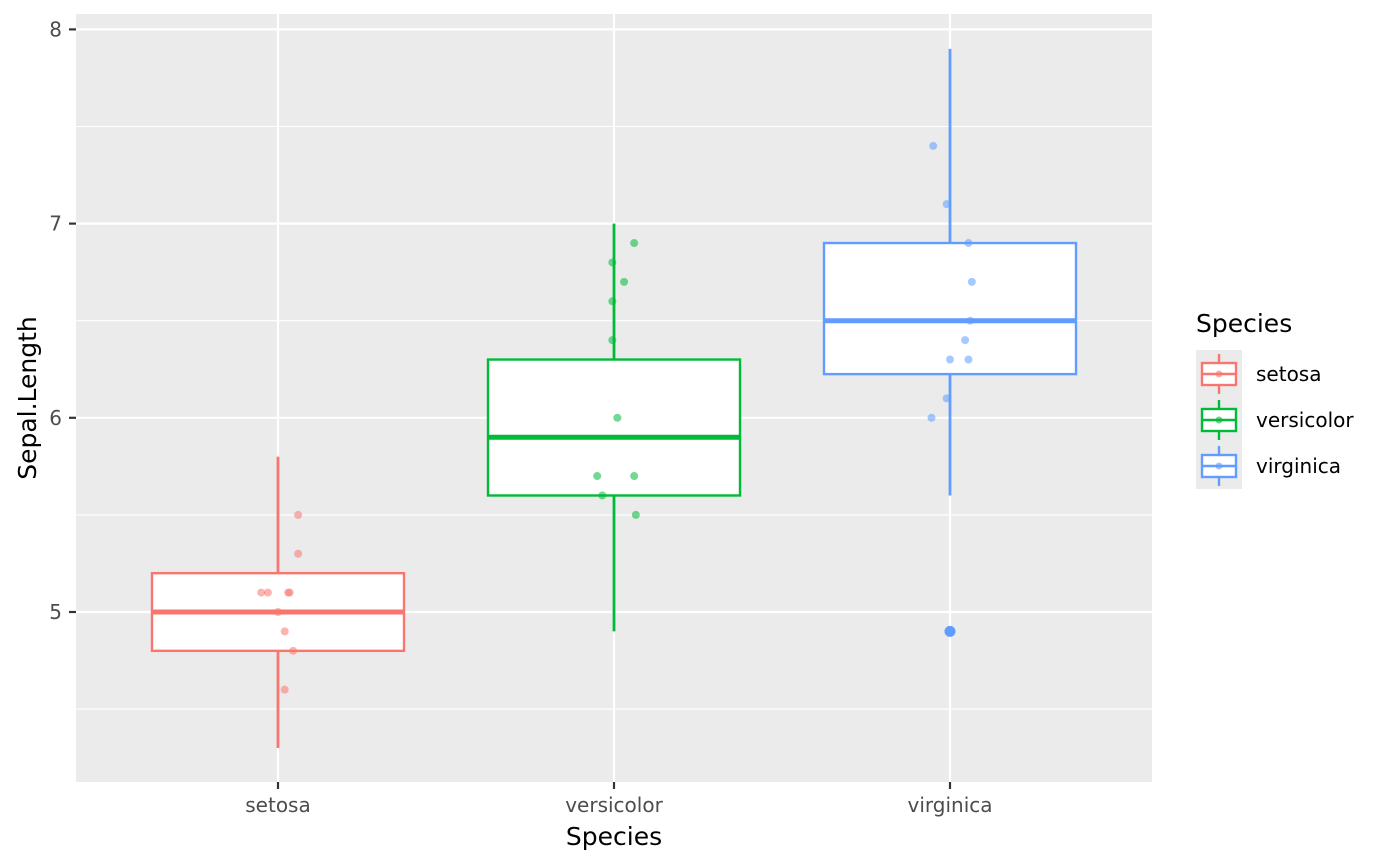 This screenshot has width=1400, height=866. What do you see at coordinates (950, 805) in the screenshot?
I see `x-tick-label: virginica` at bounding box center [950, 805].